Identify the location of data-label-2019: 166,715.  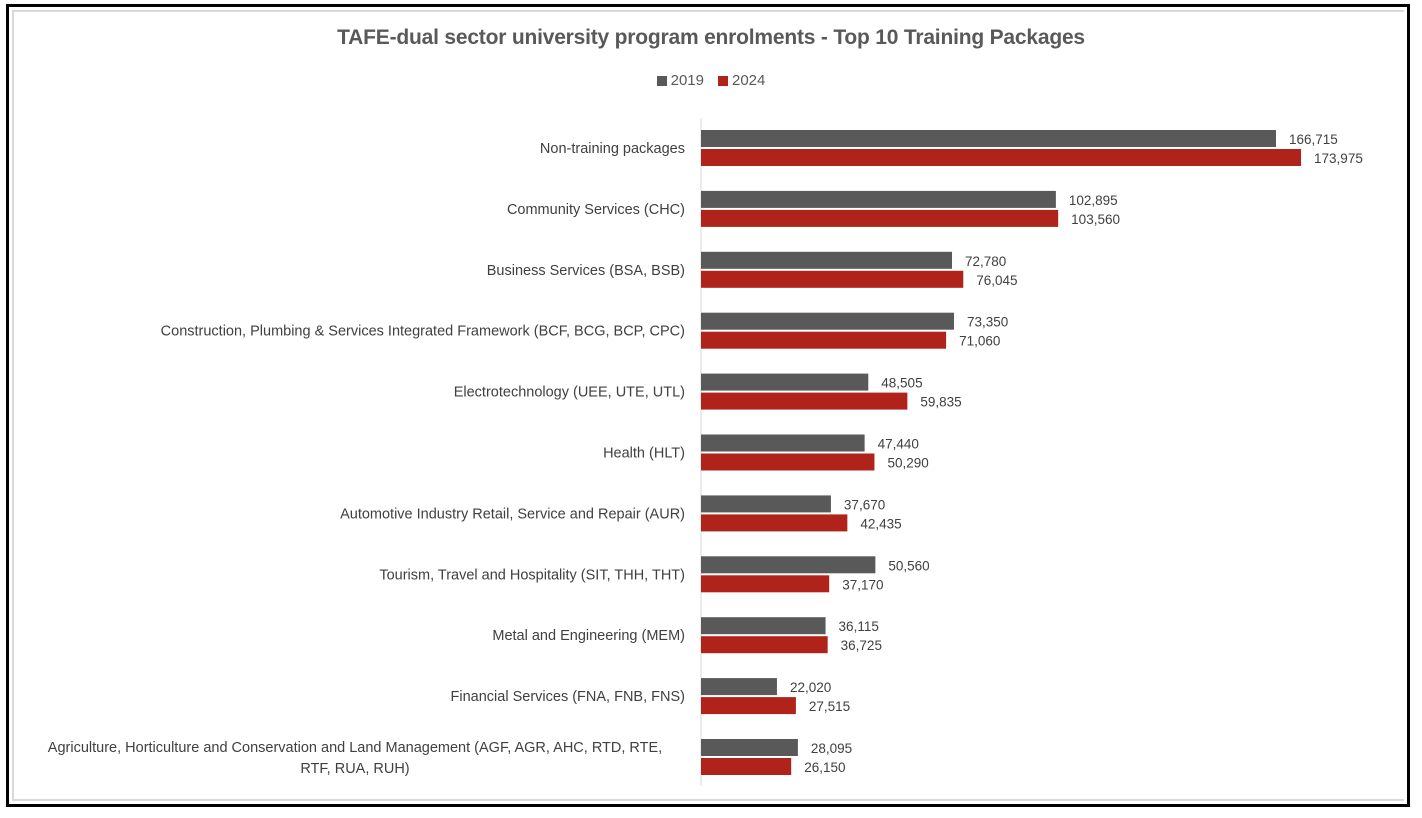
(1313, 139).